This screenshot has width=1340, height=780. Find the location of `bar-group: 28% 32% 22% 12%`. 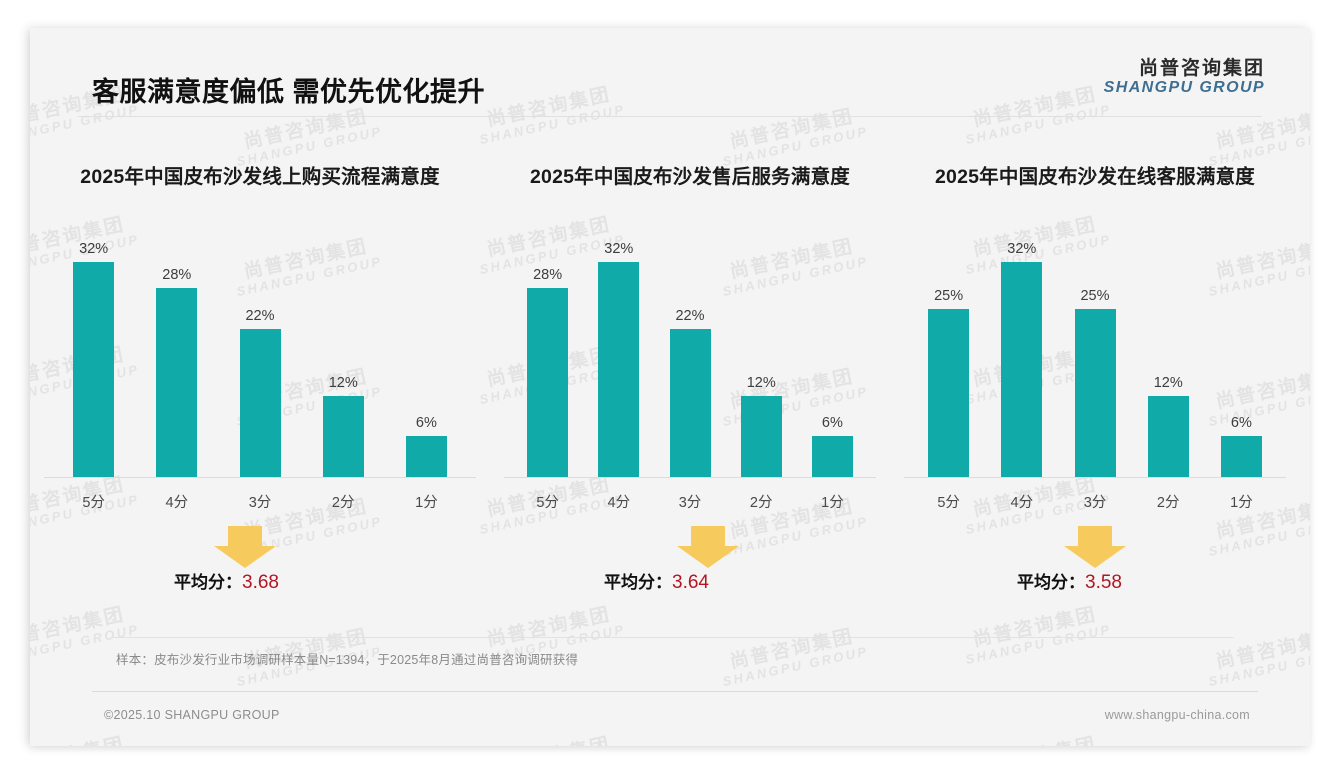

bar-group: 28% 32% 22% 12% is located at coordinates (690, 356).